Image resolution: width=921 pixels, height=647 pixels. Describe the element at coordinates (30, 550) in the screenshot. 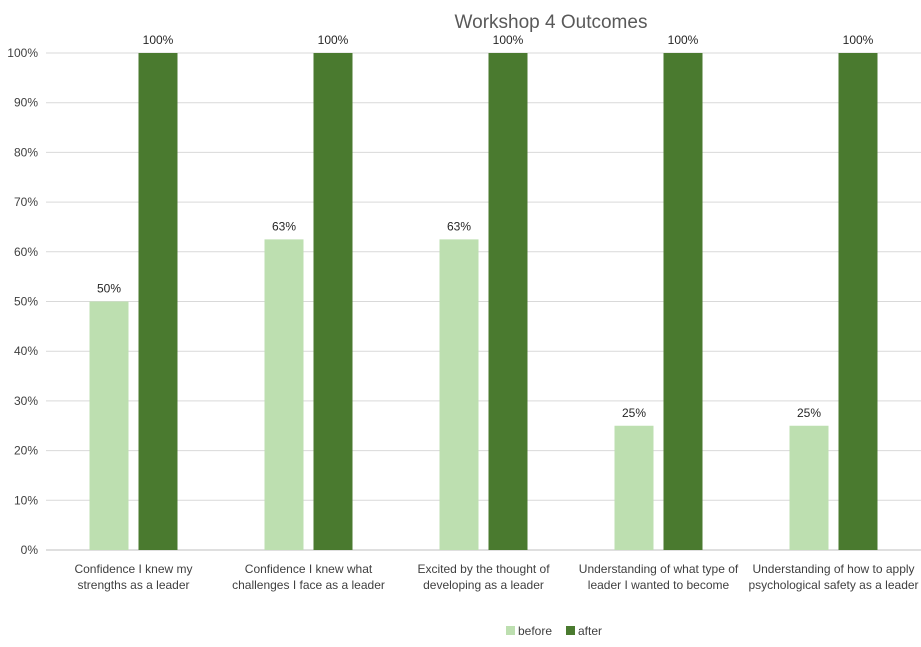

I see `y-tick-label: 0%` at that location.